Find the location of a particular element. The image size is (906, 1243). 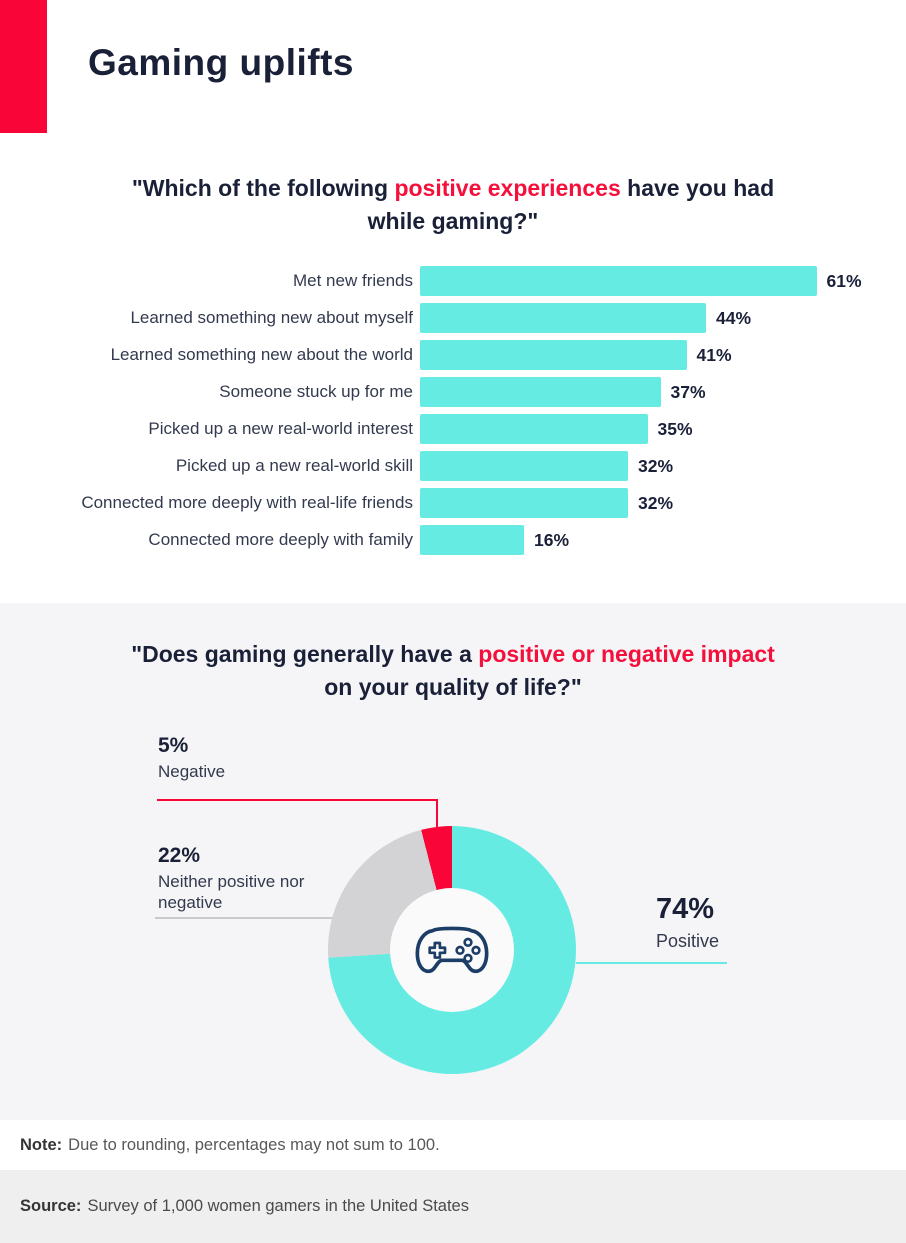

negative-connector-line-vertical is located at coordinates (437, 817).